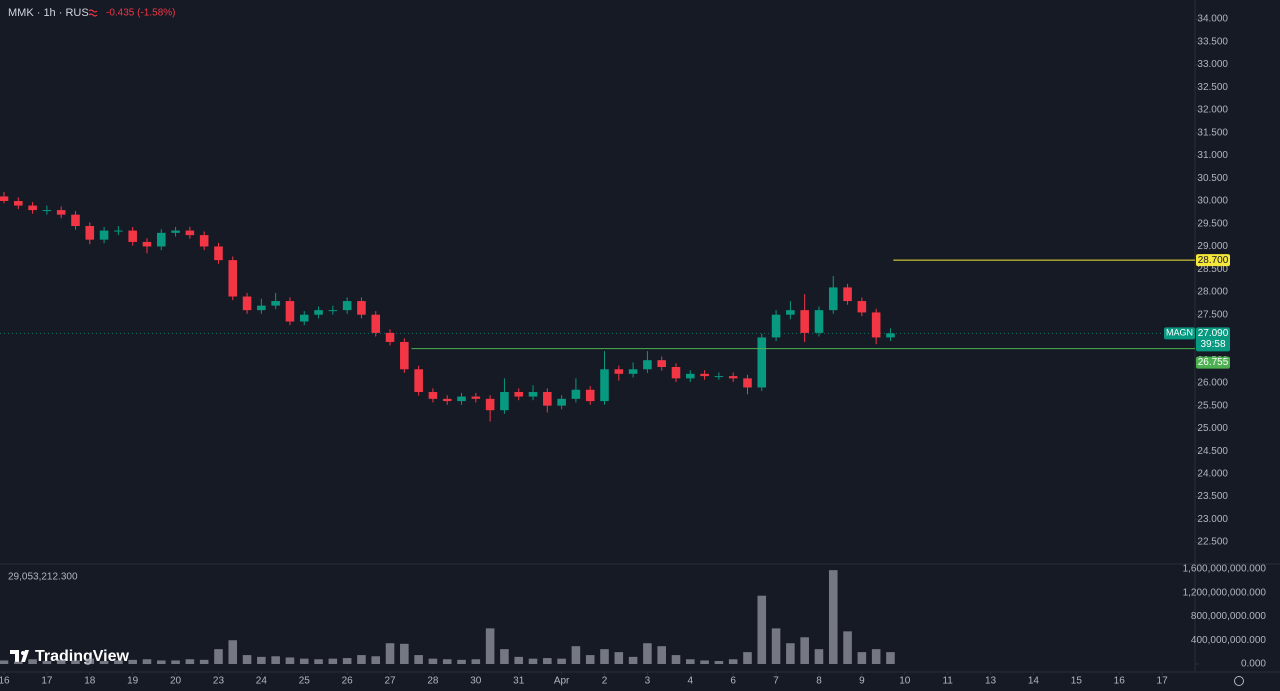 This screenshot has height=691, width=1280. What do you see at coordinates (1212, 519) in the screenshot?
I see `y-tick-label: 23.000` at bounding box center [1212, 519].